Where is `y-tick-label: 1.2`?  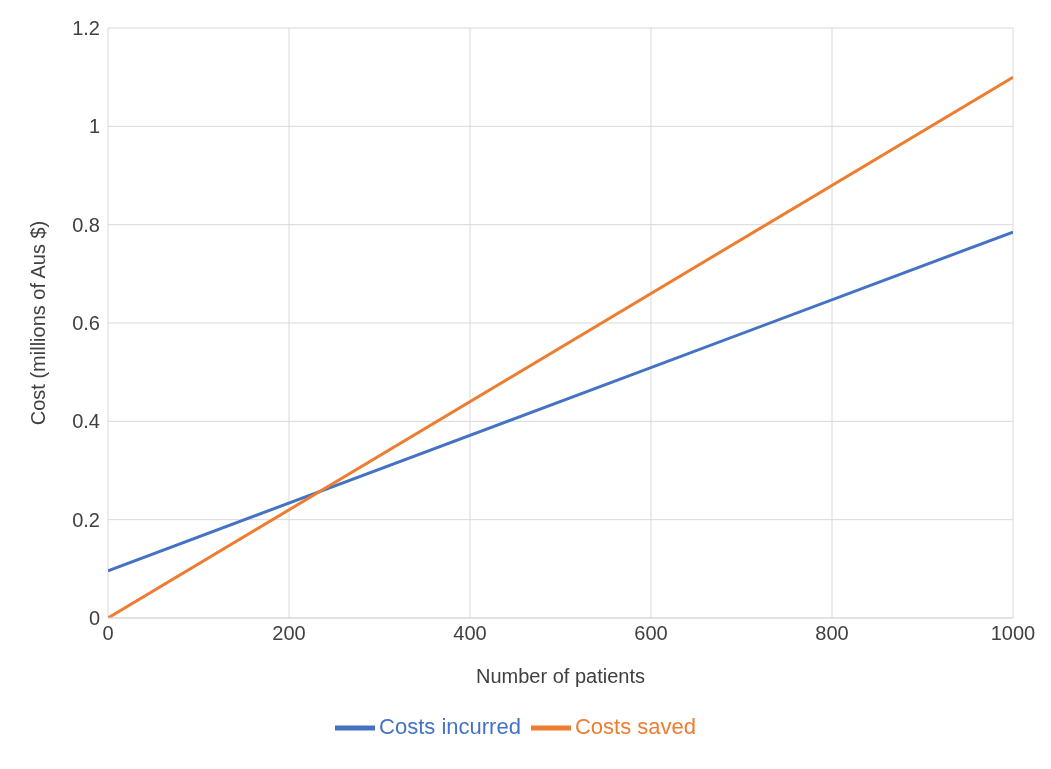
y-tick-label: 1.2 is located at coordinates (86, 28).